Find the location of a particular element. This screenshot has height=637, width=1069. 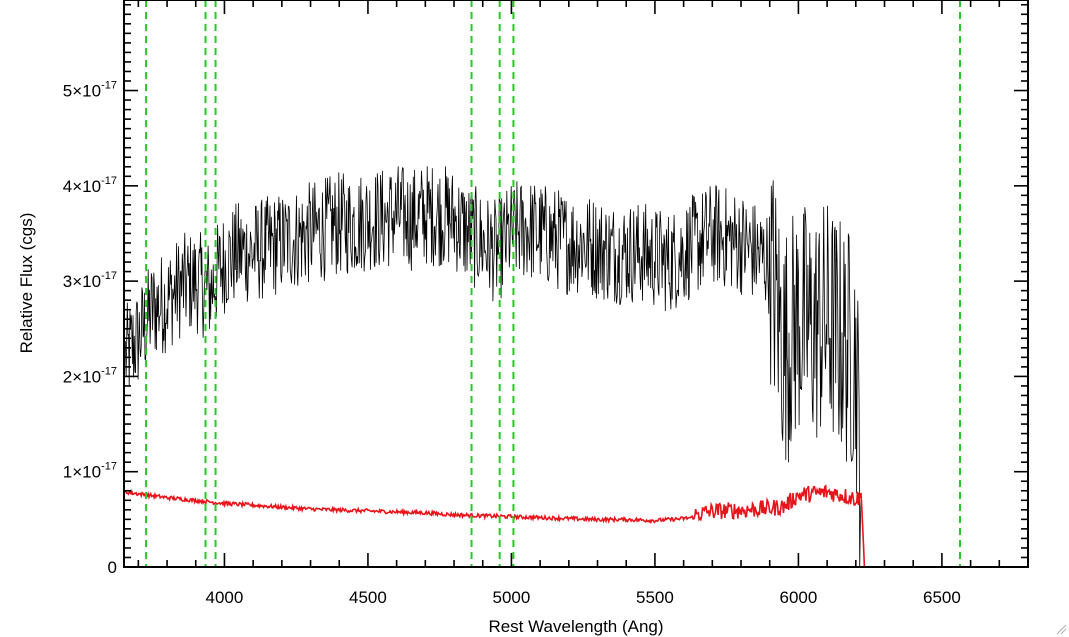

x-tick-label: 5500 is located at coordinates (655, 597).